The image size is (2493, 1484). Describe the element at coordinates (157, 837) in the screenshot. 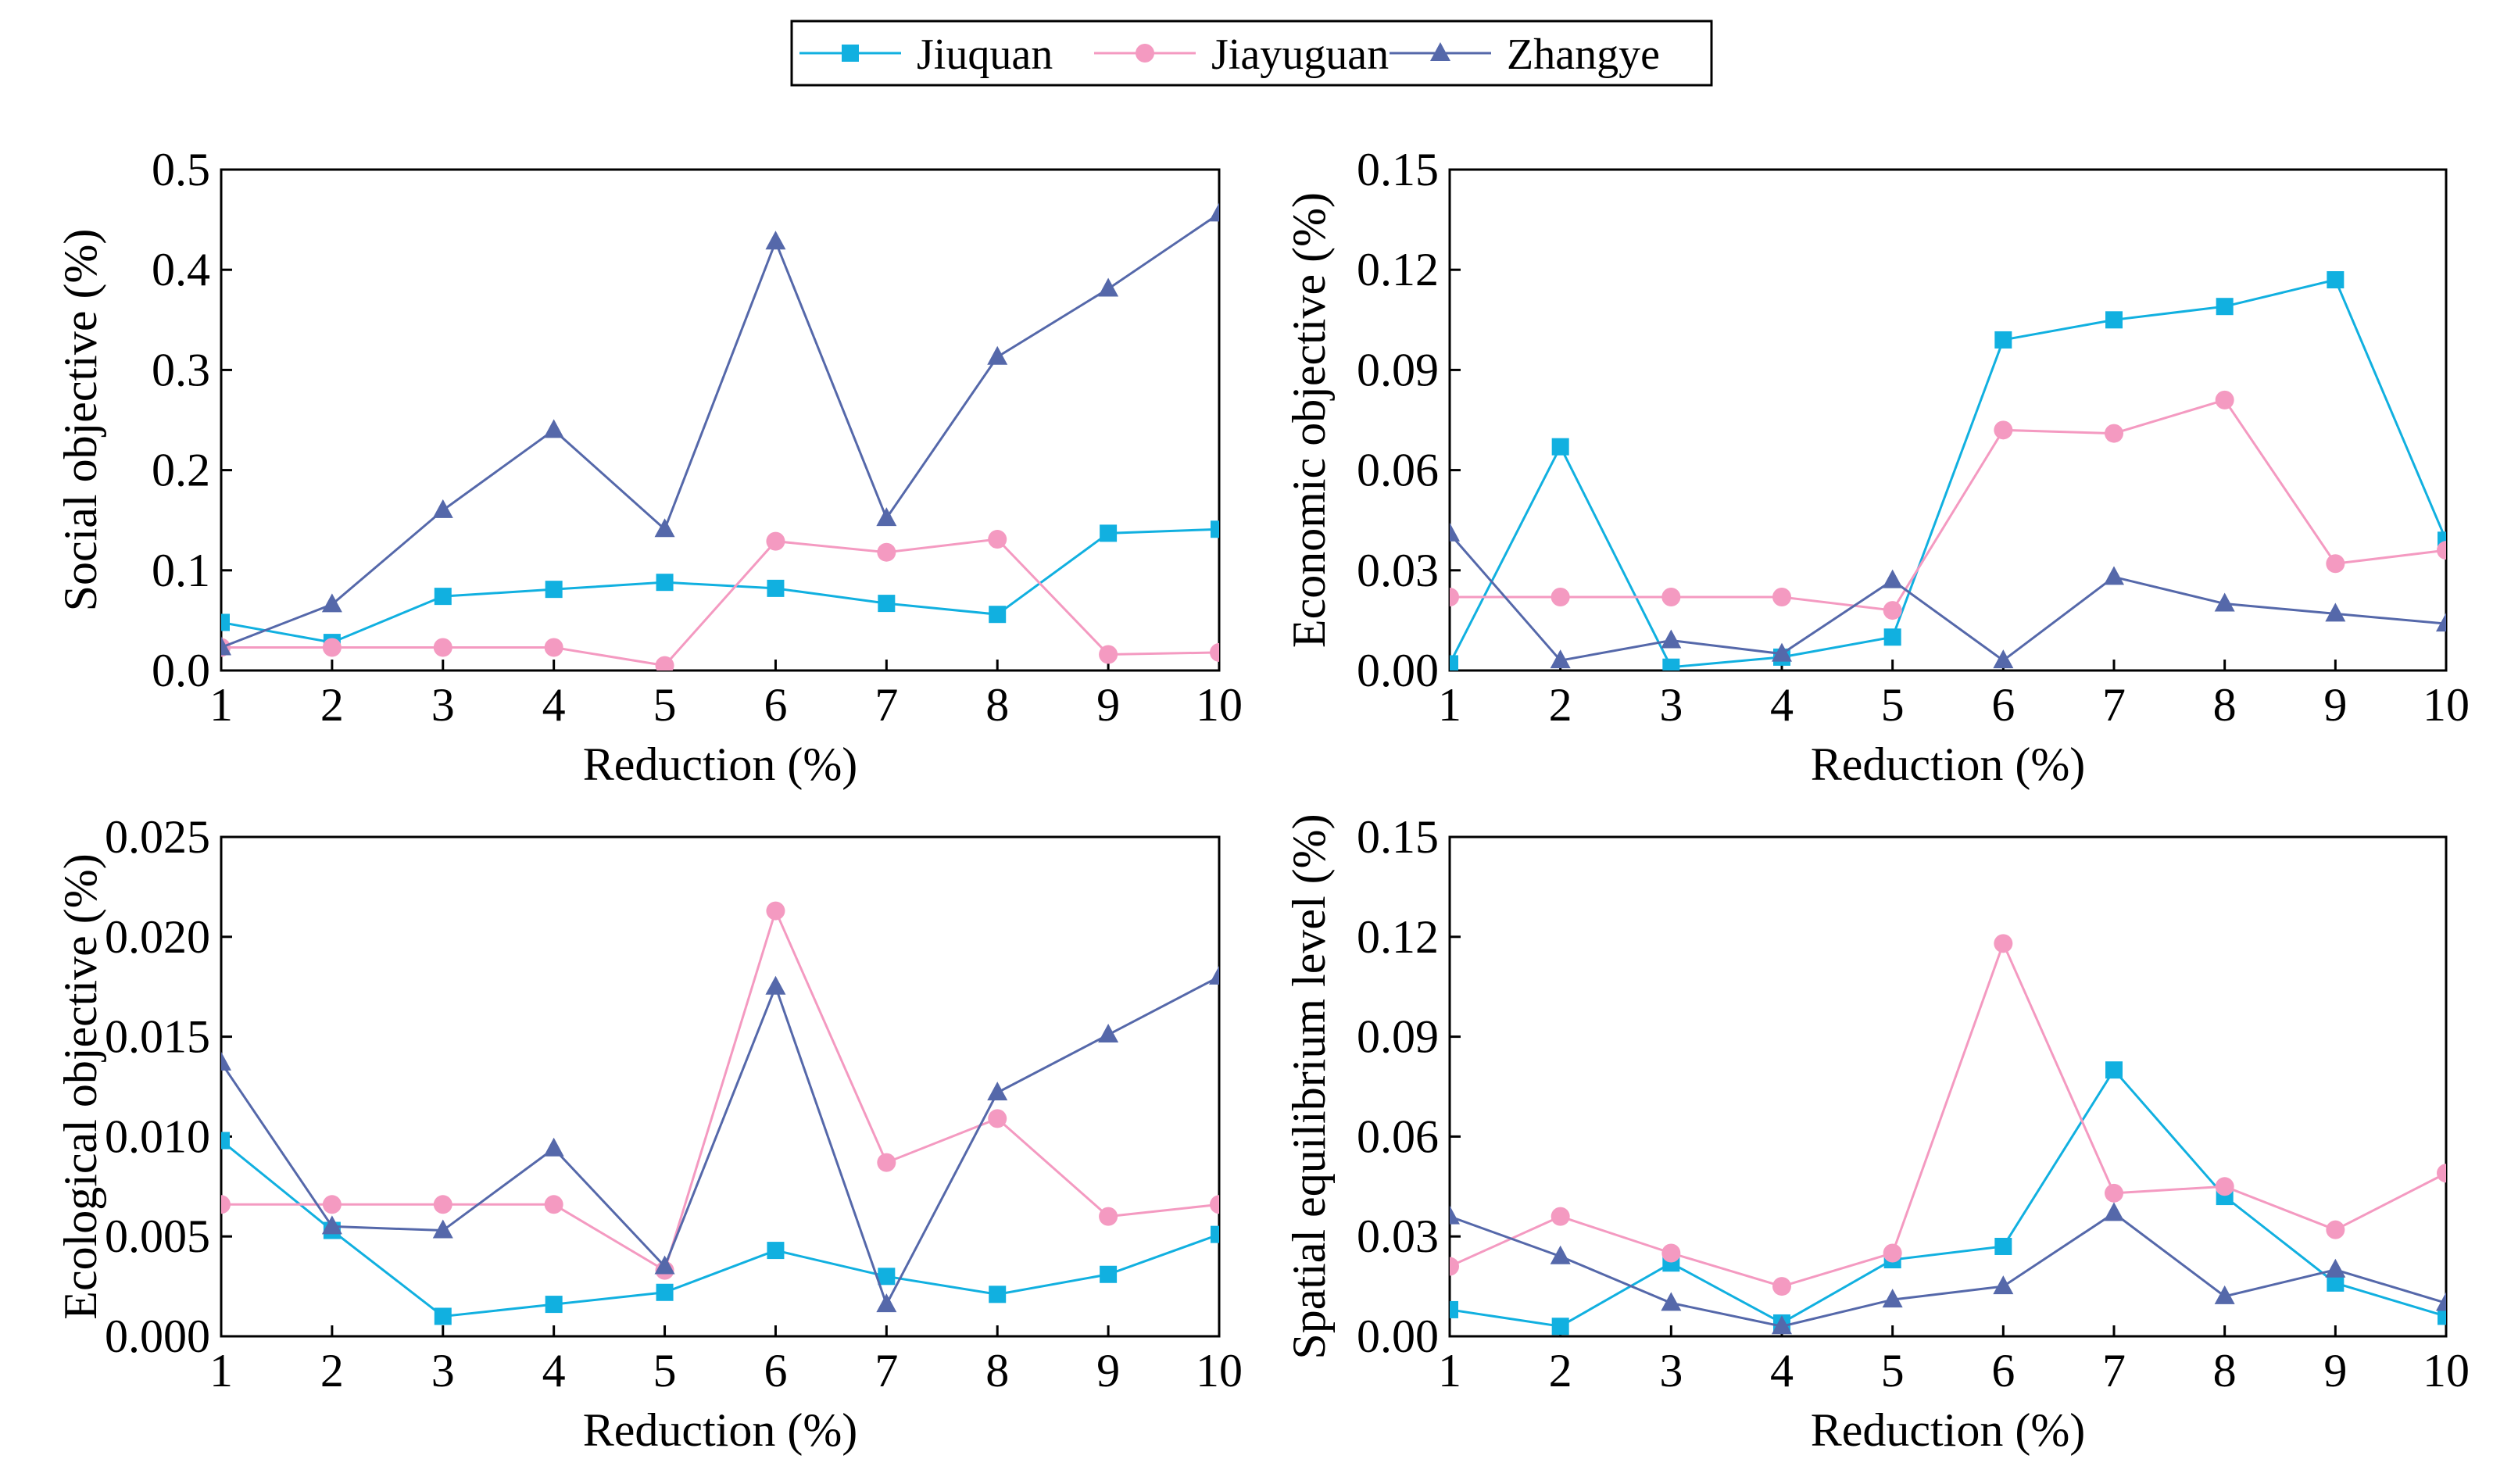

I see `y-tick-label: 0.025` at that location.